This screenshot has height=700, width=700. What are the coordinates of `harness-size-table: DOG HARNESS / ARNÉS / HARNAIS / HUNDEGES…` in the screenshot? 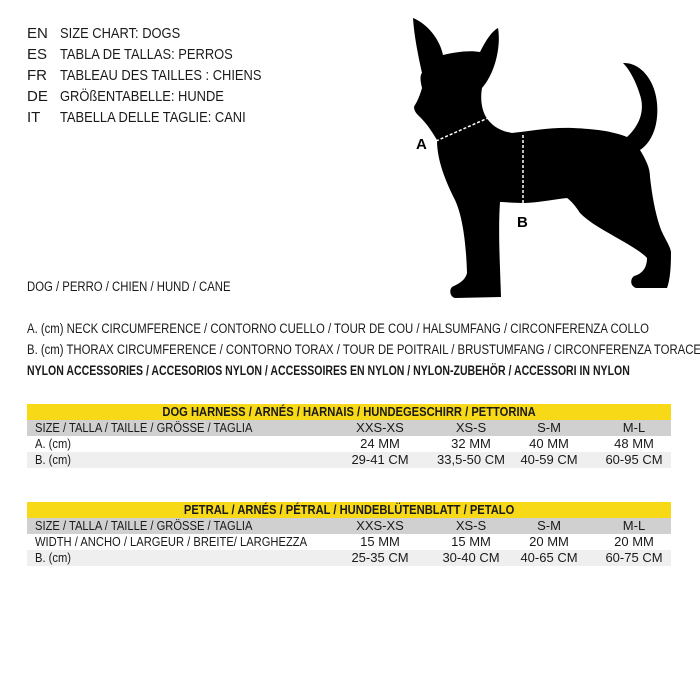 It's located at (349, 436).